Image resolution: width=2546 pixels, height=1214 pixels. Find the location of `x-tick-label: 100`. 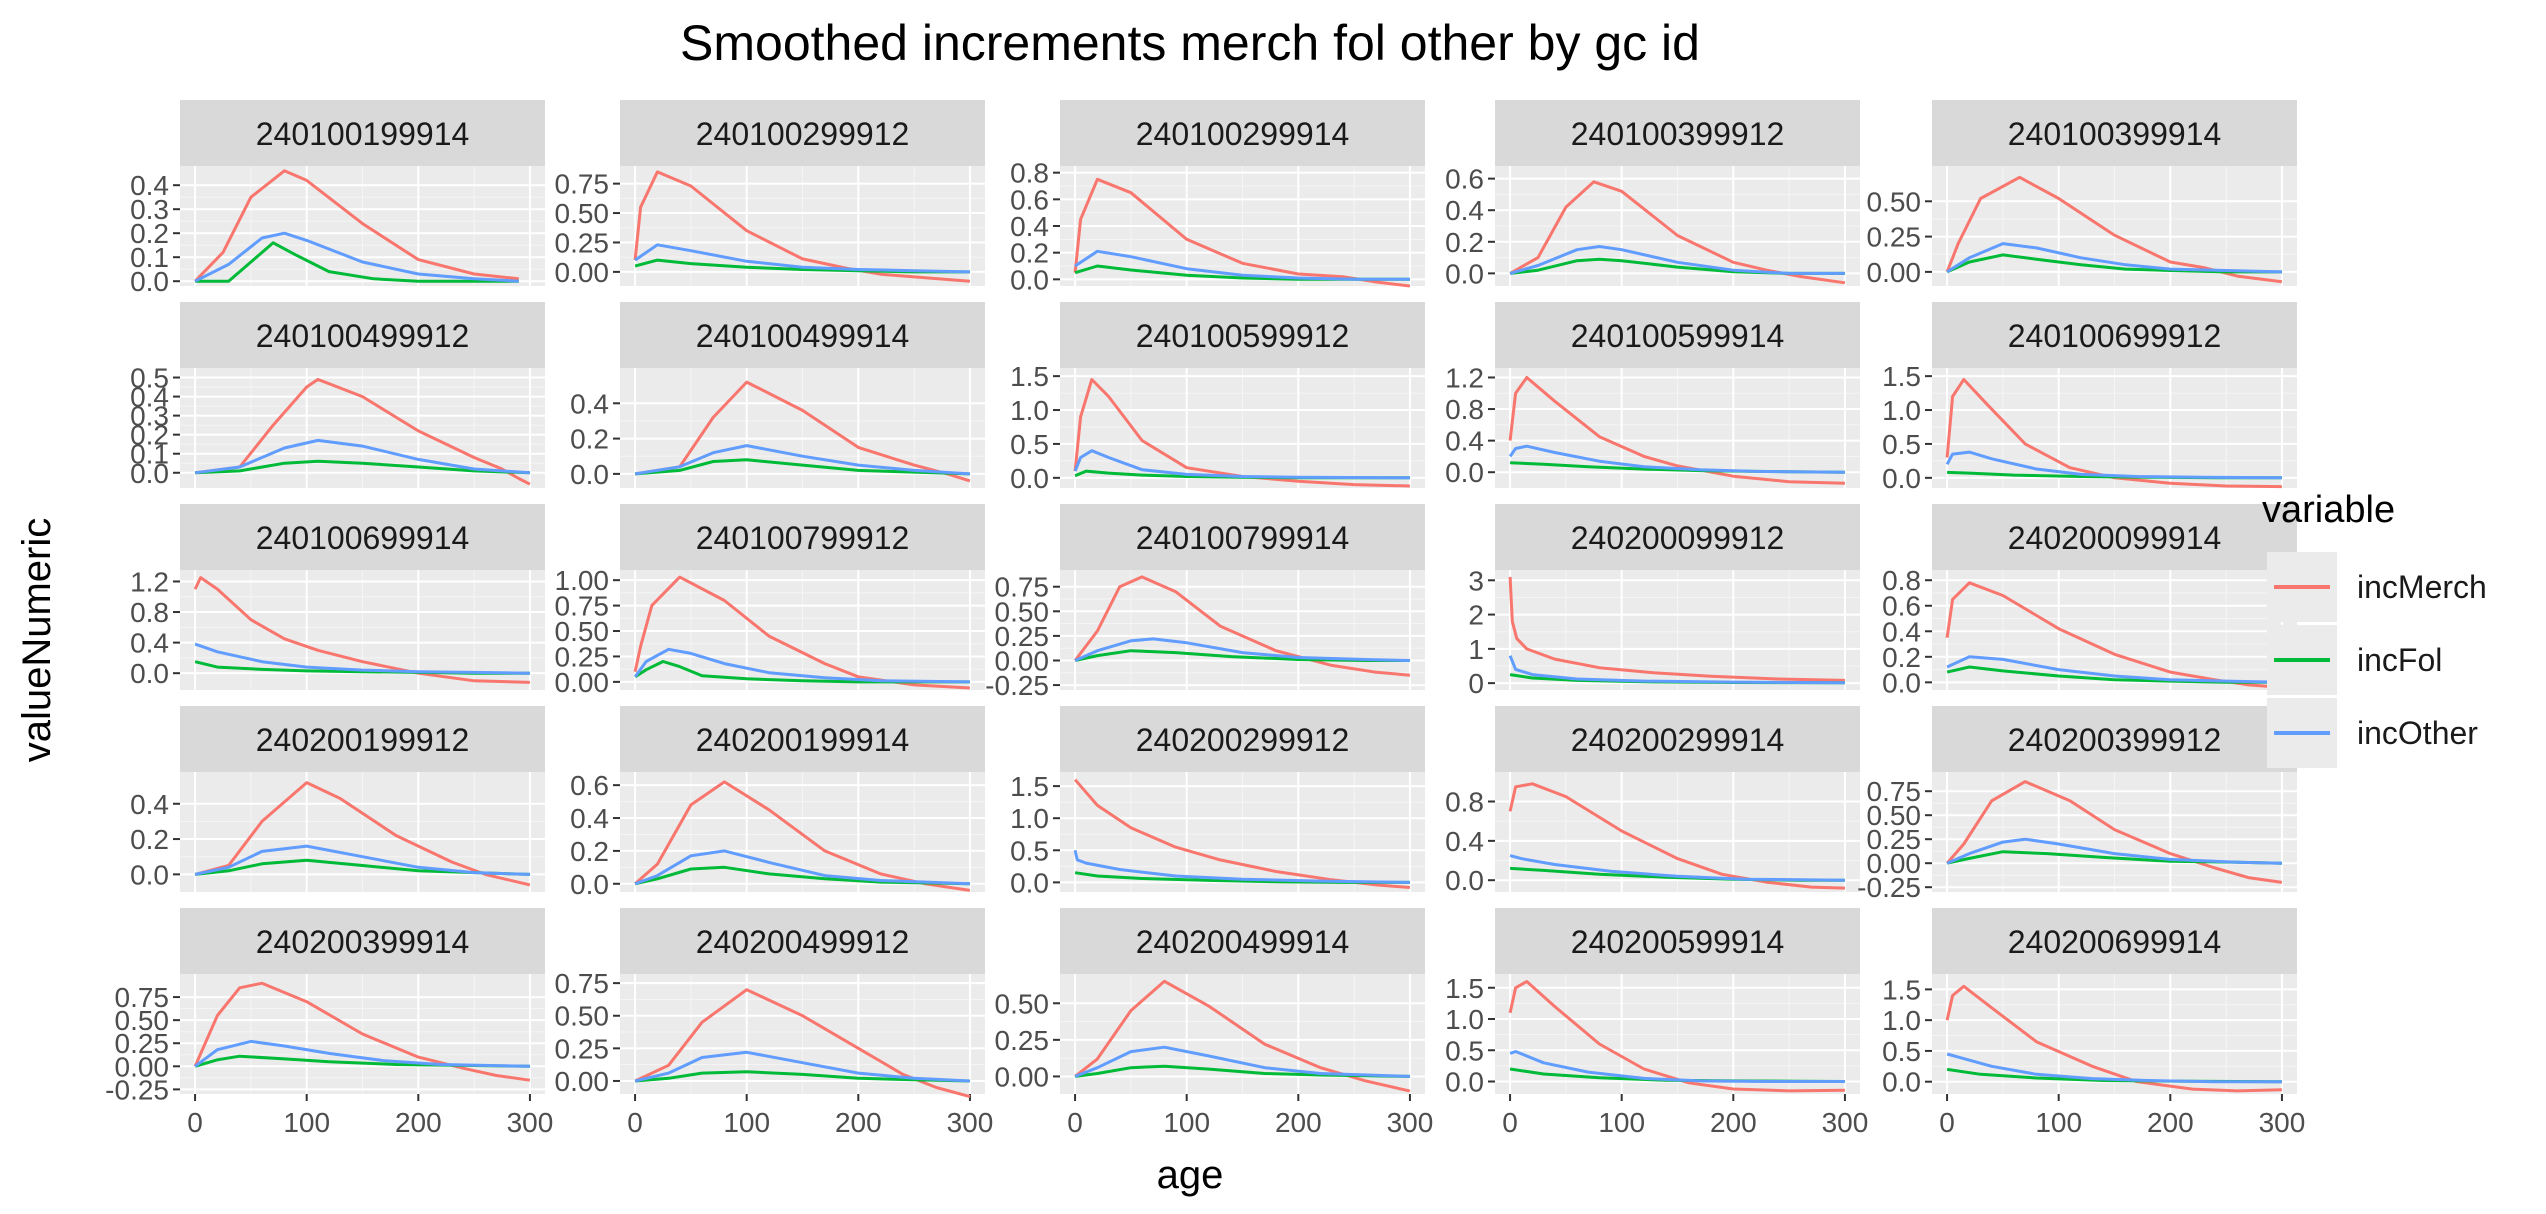

x-tick-label: 100 is located at coordinates (306, 1122).